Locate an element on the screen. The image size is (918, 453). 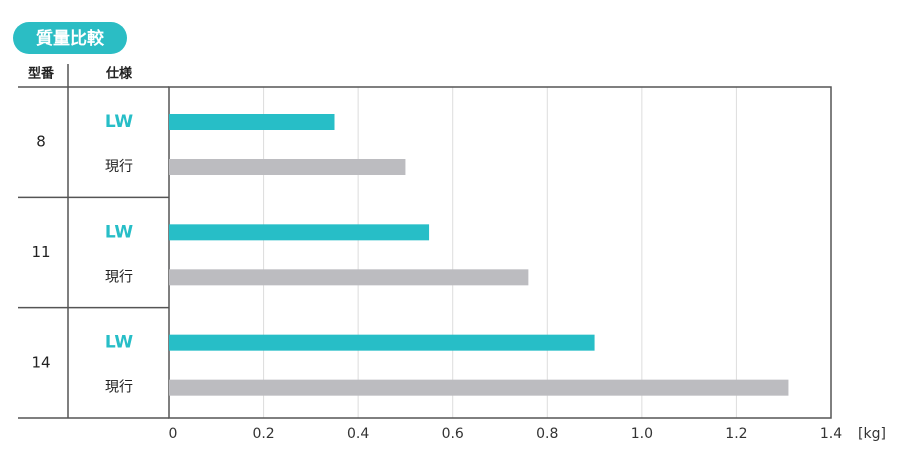
category-header: 型番 is located at coordinates (41, 74).